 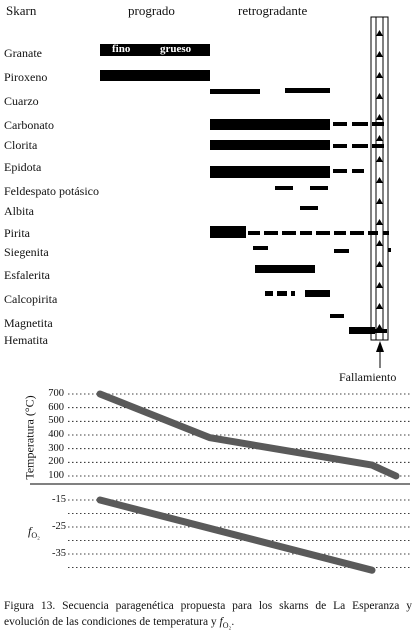 I want to click on temperature-tick: 100, so click(x=56, y=475).